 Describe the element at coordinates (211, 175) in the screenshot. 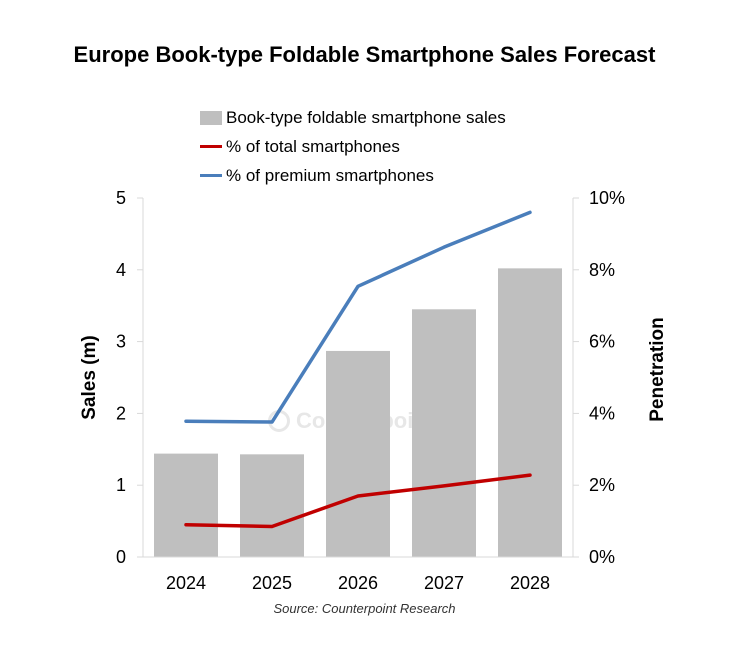

I see `legend-swatch-premium` at that location.